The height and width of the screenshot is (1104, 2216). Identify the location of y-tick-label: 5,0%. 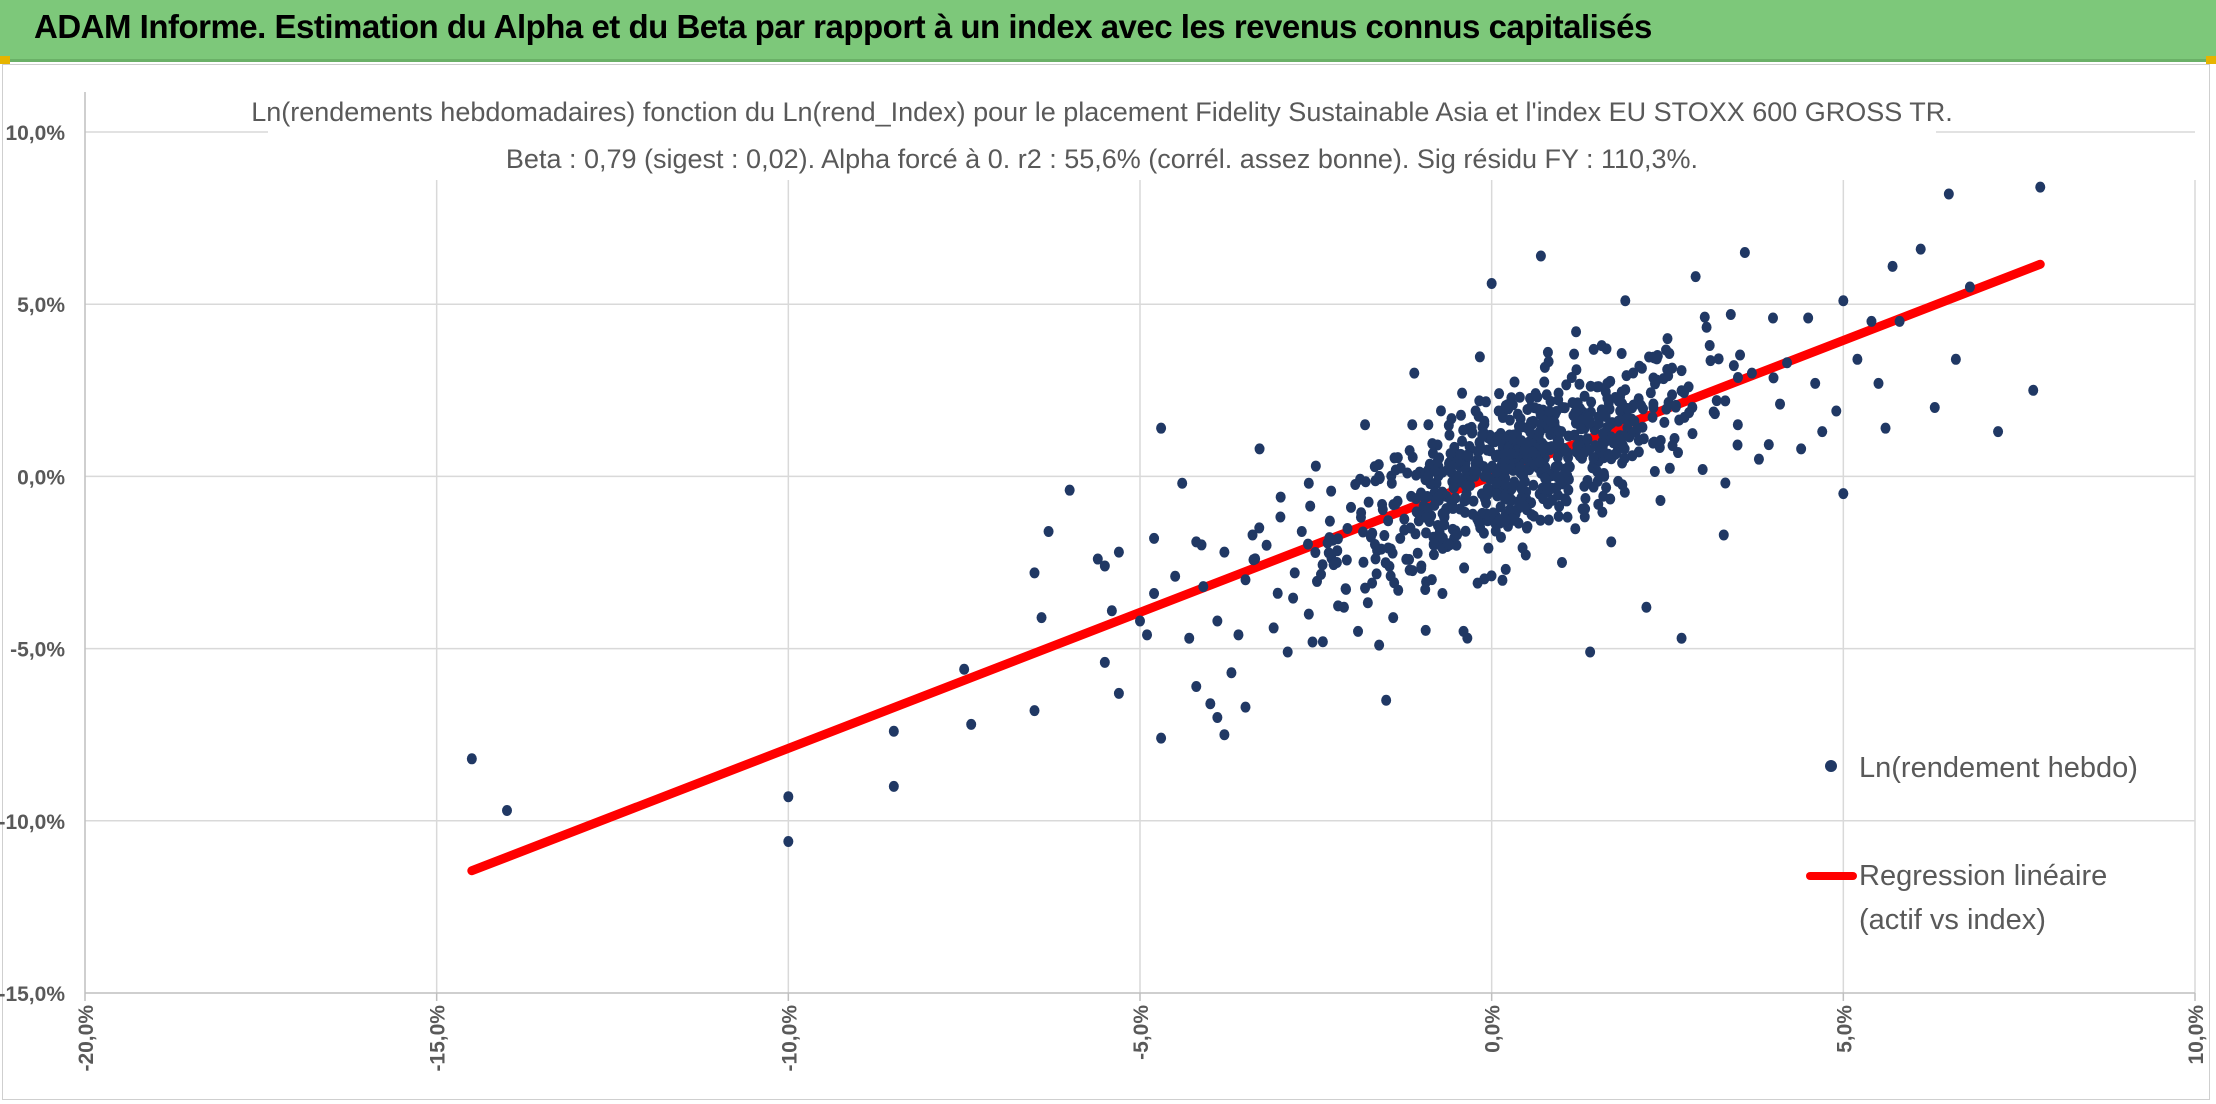
(41, 305).